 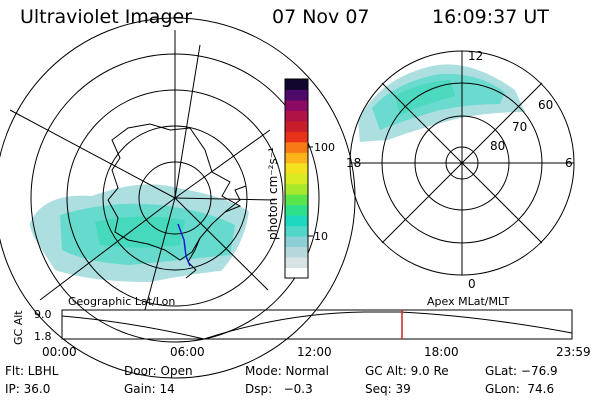 I want to click on colorbar-unit-label: photon cm⁻²s⁻¹, so click(x=273, y=193).